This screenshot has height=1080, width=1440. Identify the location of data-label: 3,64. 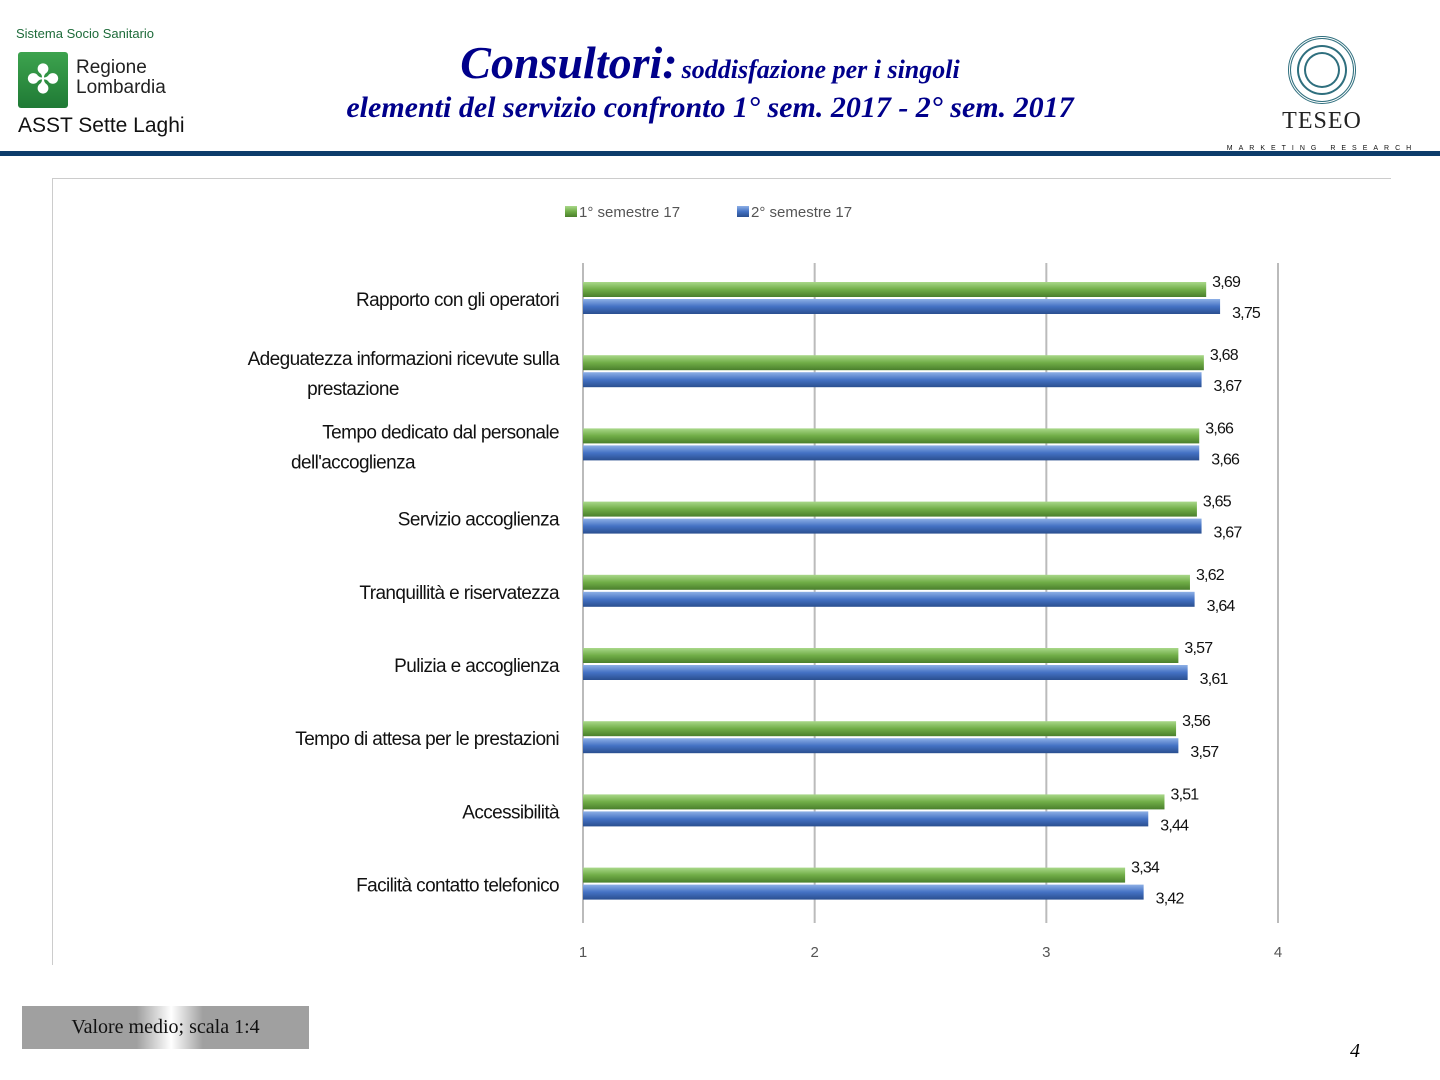
(1221, 606).